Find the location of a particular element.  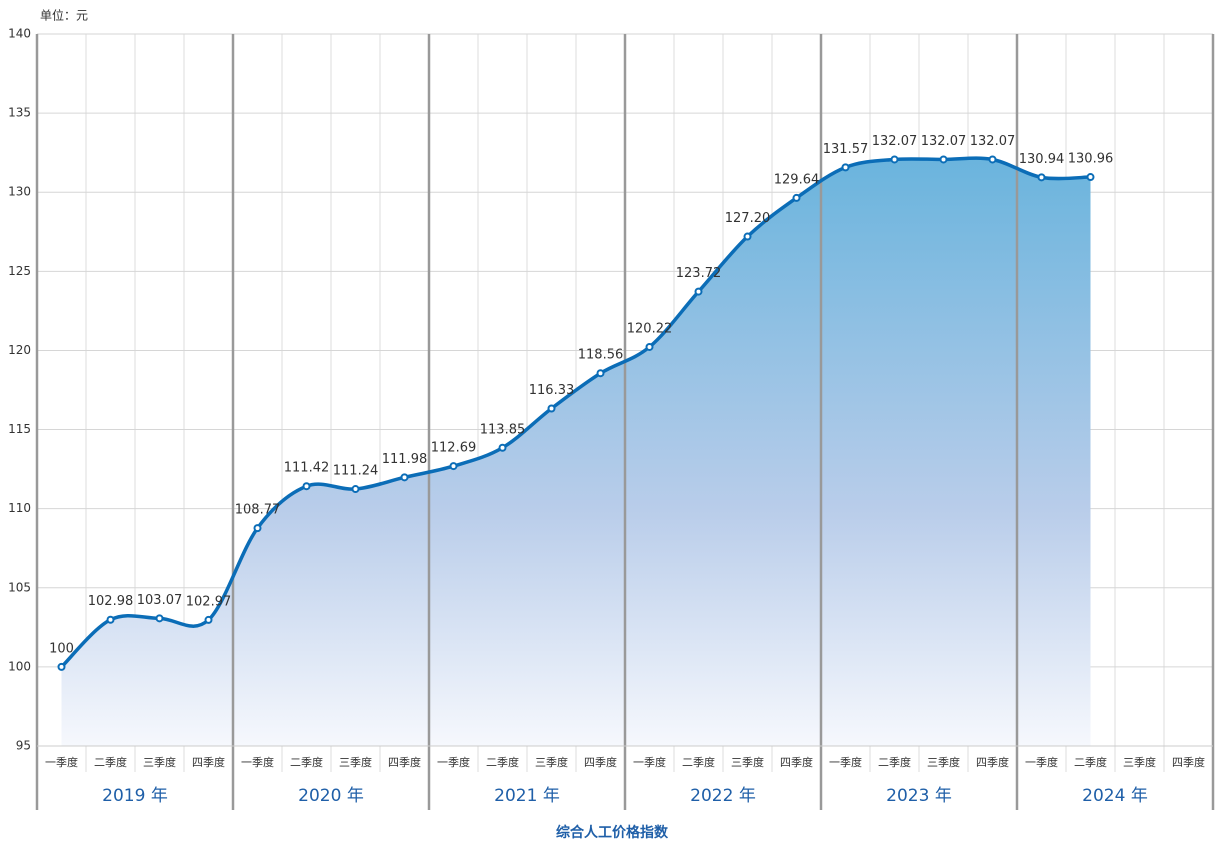

y-tick-label: 100 is located at coordinates (19, 666).